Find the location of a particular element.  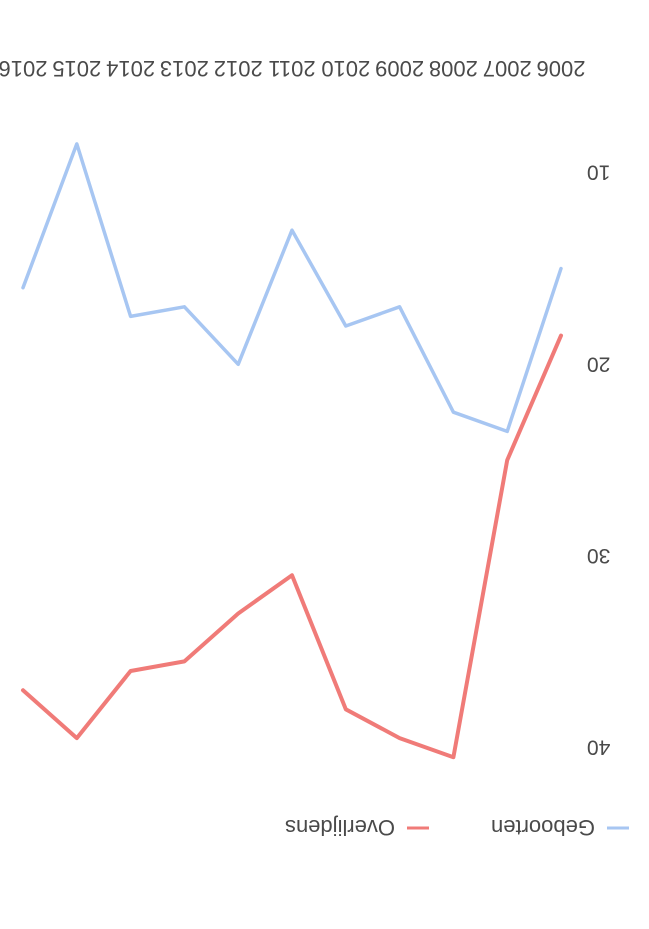

y-tick-label: 10 is located at coordinates (598, 172).